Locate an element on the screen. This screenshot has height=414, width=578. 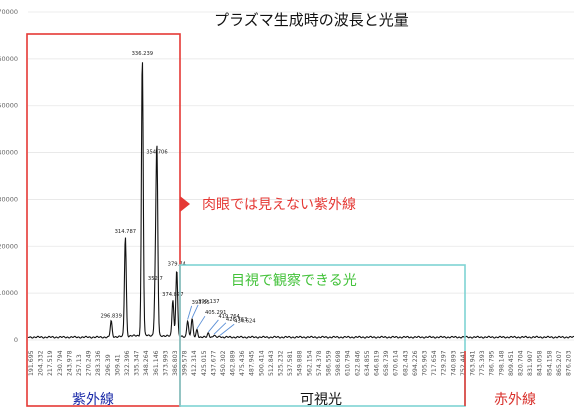
x-tick-label: 574.378 is located at coordinates (319, 363).